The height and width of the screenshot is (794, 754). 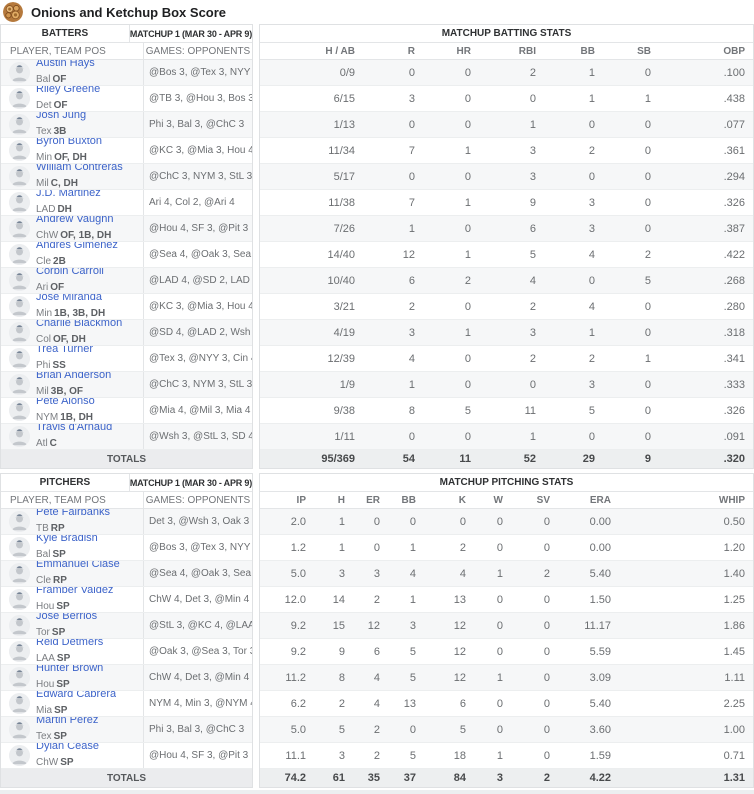 What do you see at coordinates (647, 358) in the screenshot?
I see `stat-sb: 1` at bounding box center [647, 358].